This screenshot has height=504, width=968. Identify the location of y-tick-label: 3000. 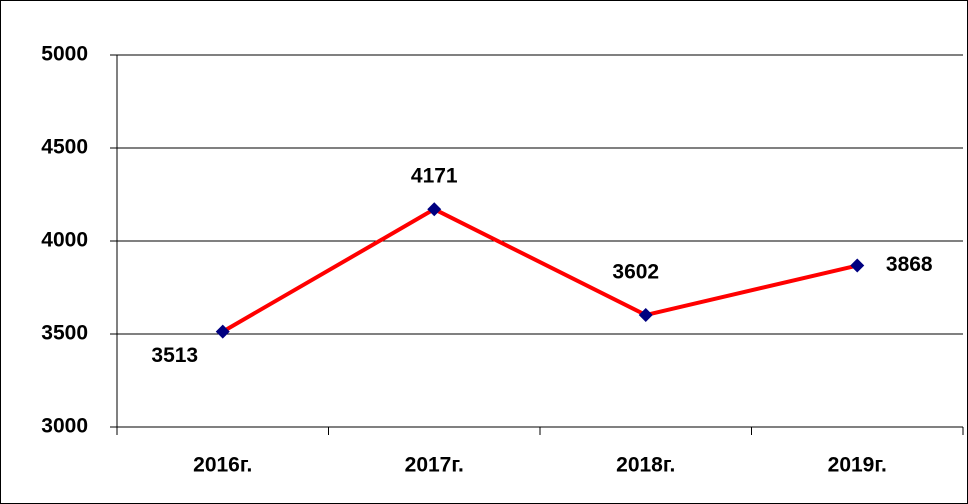
(64, 426).